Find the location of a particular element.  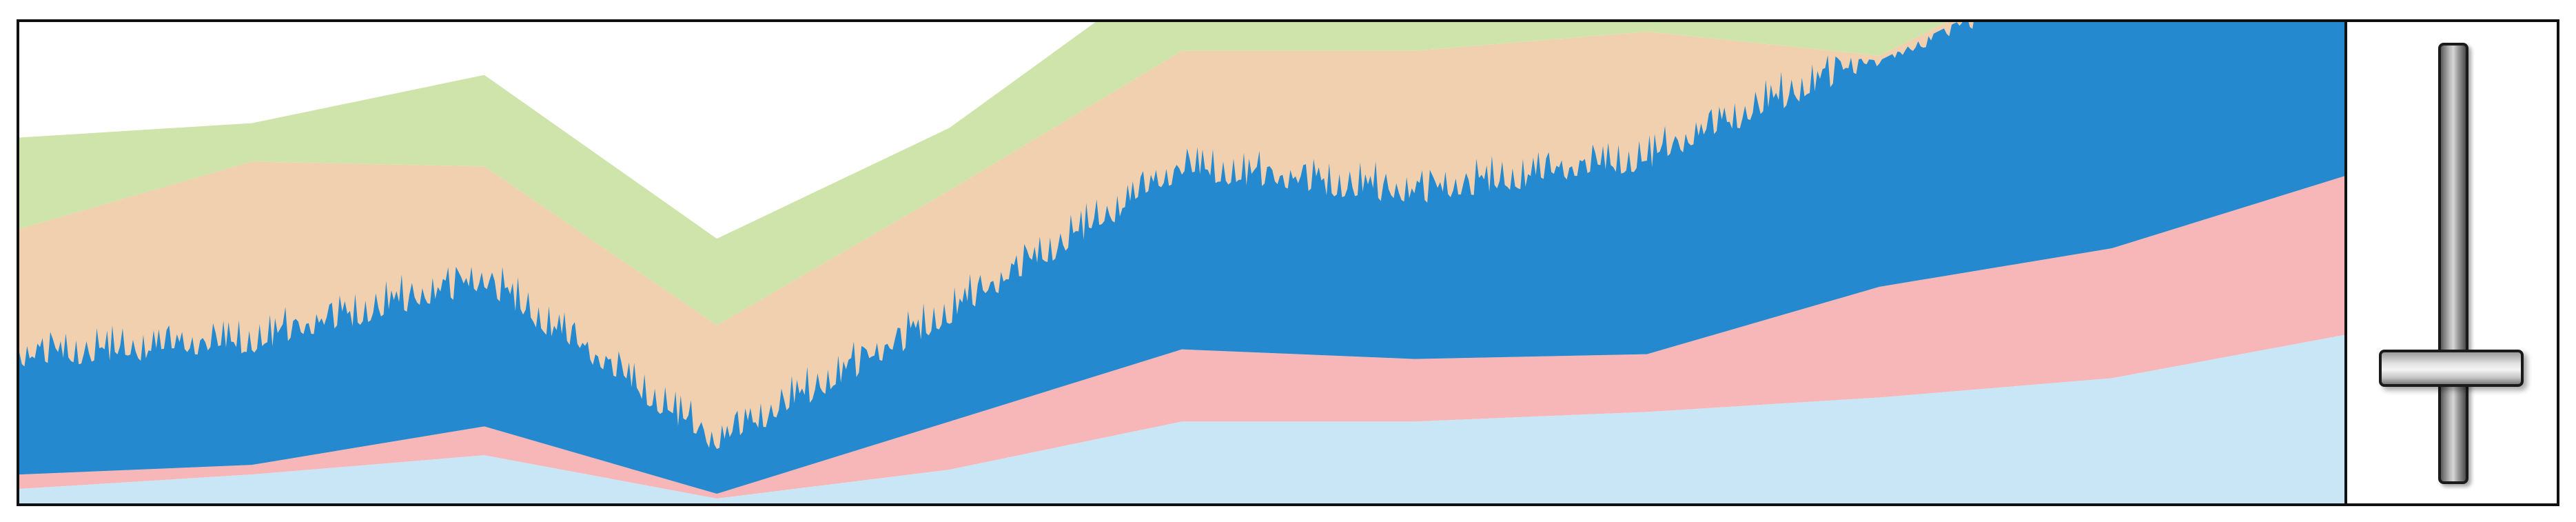

vertical-slider-thumb is located at coordinates (2451, 369).